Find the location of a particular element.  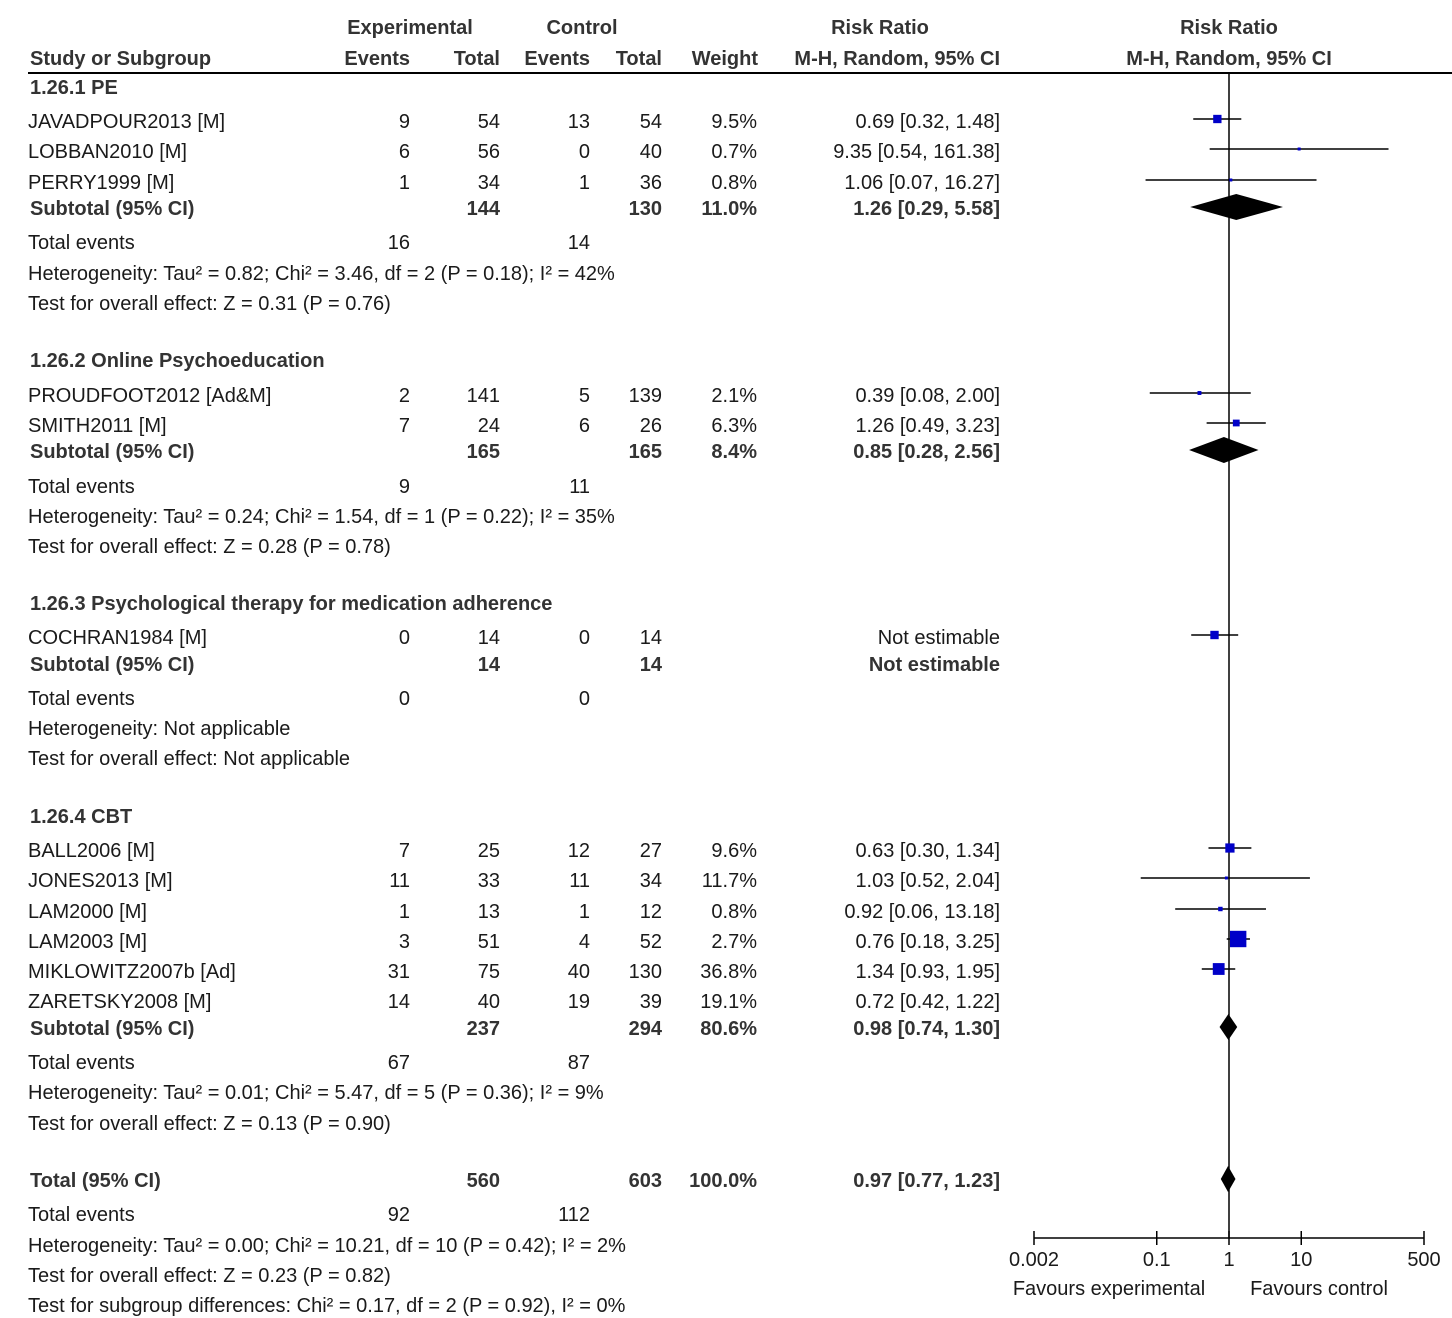

study-ci: 1.06 [0.07, 16.27] is located at coordinates (922, 183).